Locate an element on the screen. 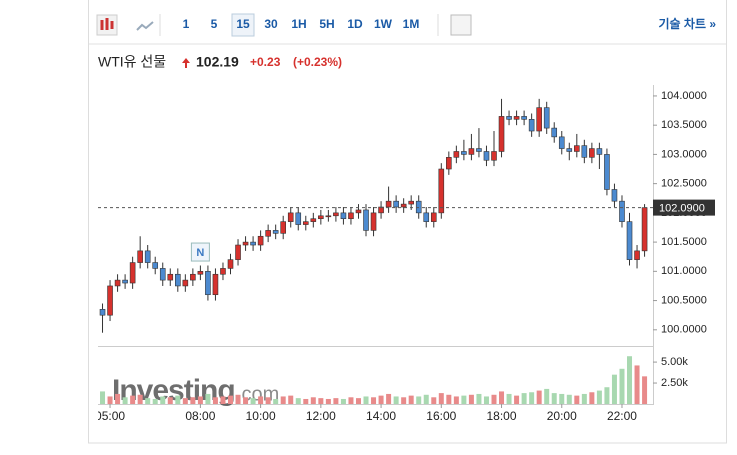  toolbar: 1 5 15 30 1H 5H 1D 1W 1M 기술 차트 » is located at coordinates (407, 29).